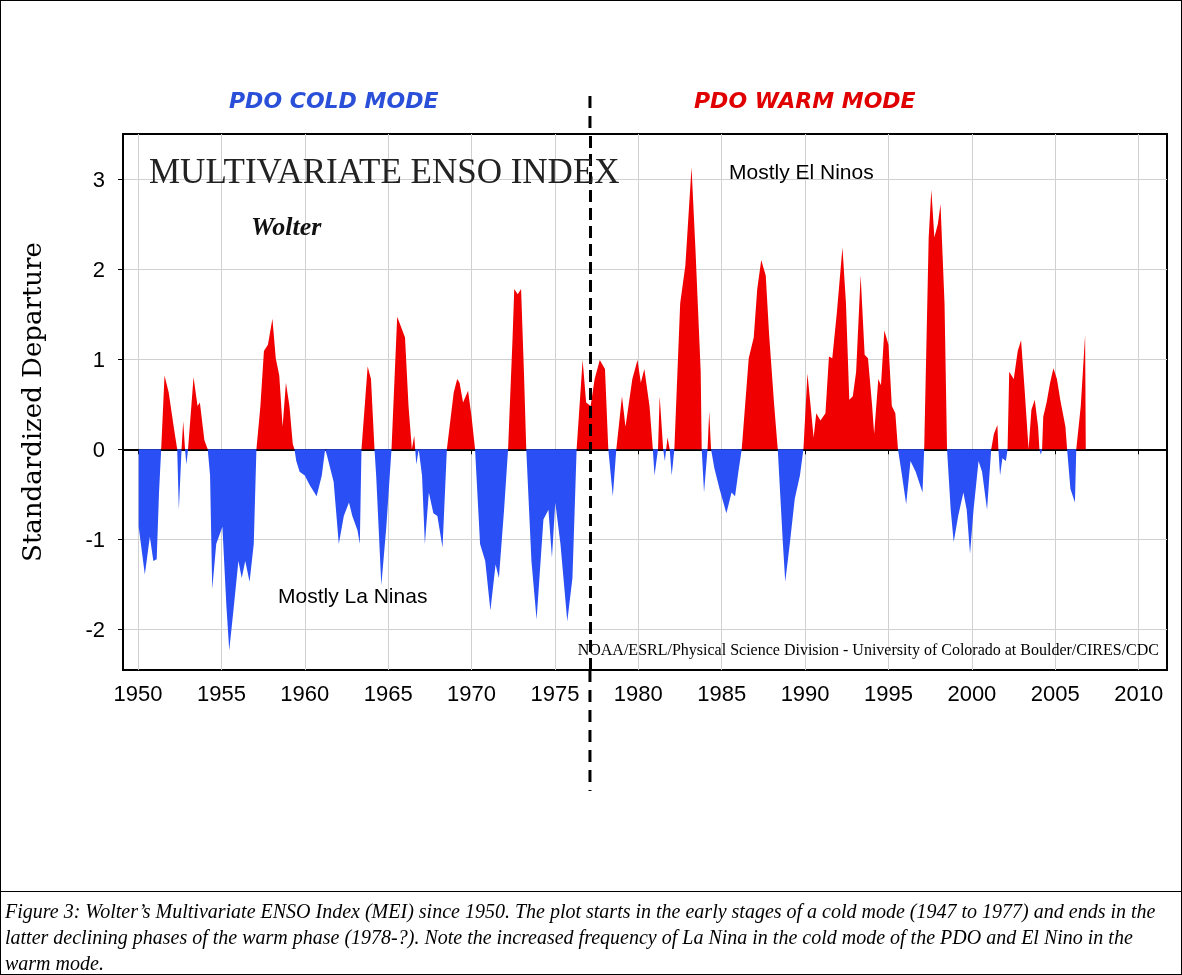 This screenshot has height=975, width=1182. What do you see at coordinates (1055, 693) in the screenshot?
I see `x-tick-label: 2005` at bounding box center [1055, 693].